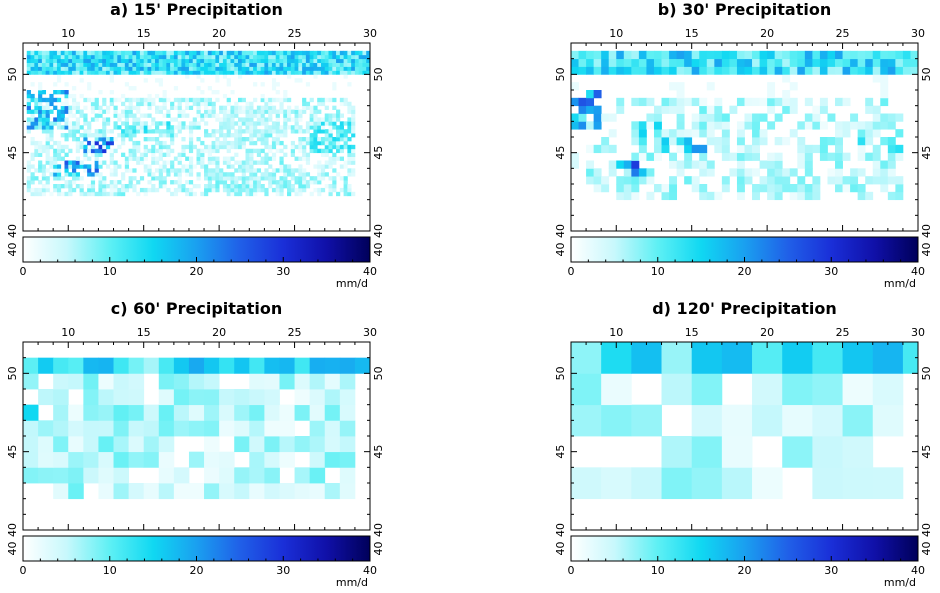 The width and height of the screenshot is (940, 593). Describe the element at coordinates (560, 373) in the screenshot. I see `y-tick-label-left: 50` at that location.